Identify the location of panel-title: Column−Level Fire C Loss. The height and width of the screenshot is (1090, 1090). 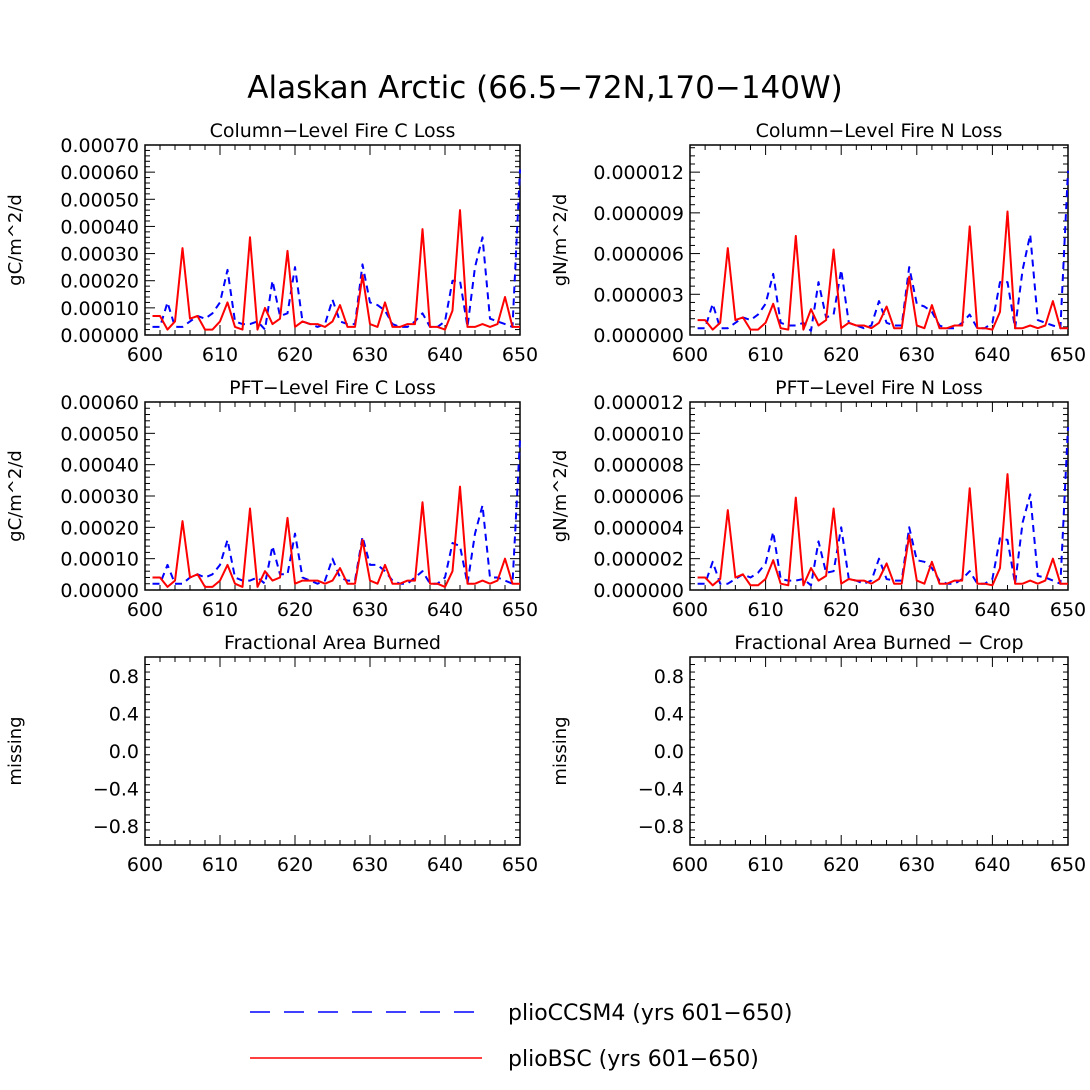
(333, 131).